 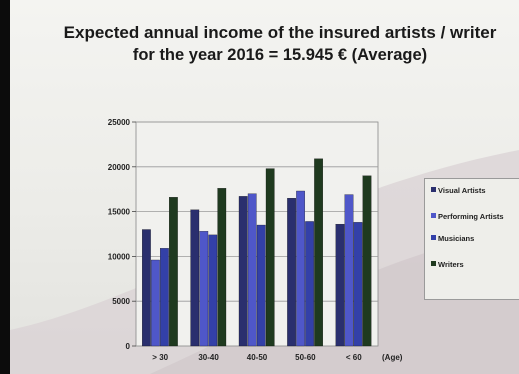 I want to click on x-tick-label: > 30, so click(x=160, y=357).